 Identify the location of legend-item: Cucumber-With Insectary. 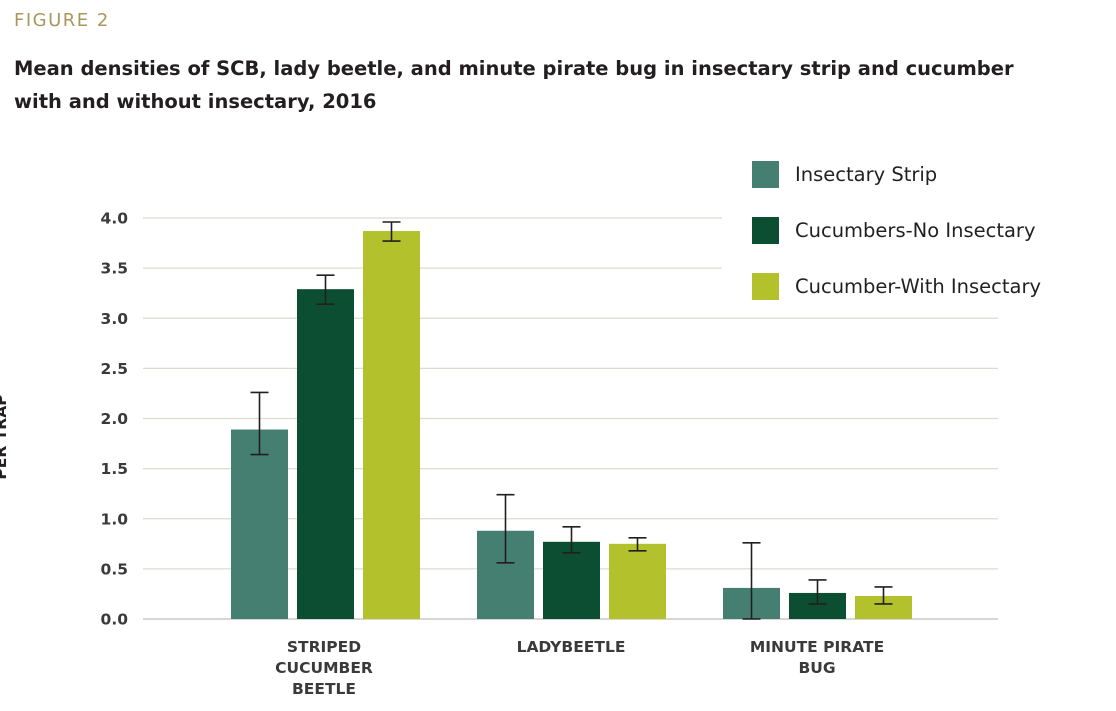
(896, 286).